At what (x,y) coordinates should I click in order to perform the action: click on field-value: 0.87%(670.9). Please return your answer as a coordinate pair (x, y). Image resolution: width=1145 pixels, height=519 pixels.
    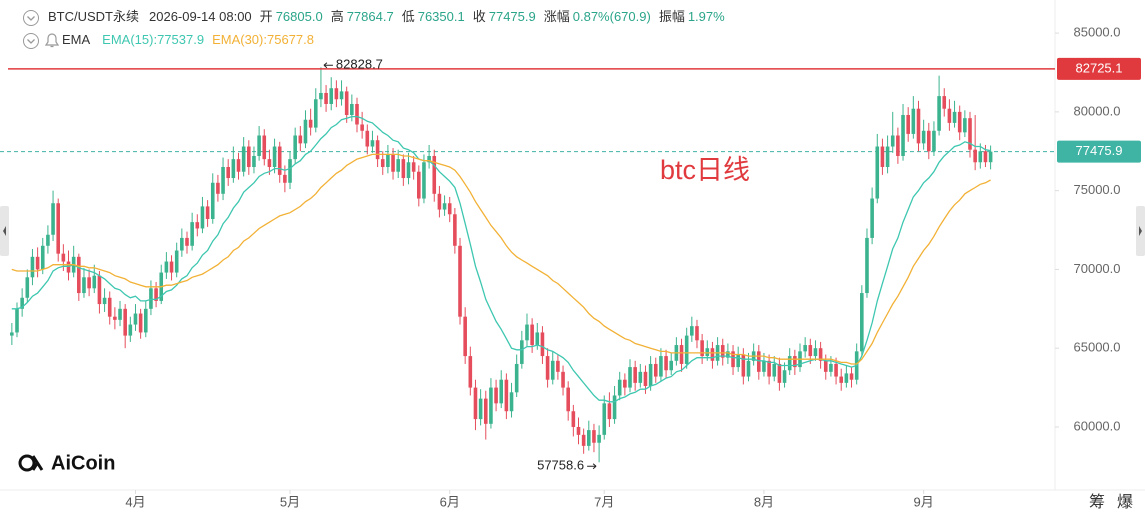
    Looking at the image, I should click on (612, 16).